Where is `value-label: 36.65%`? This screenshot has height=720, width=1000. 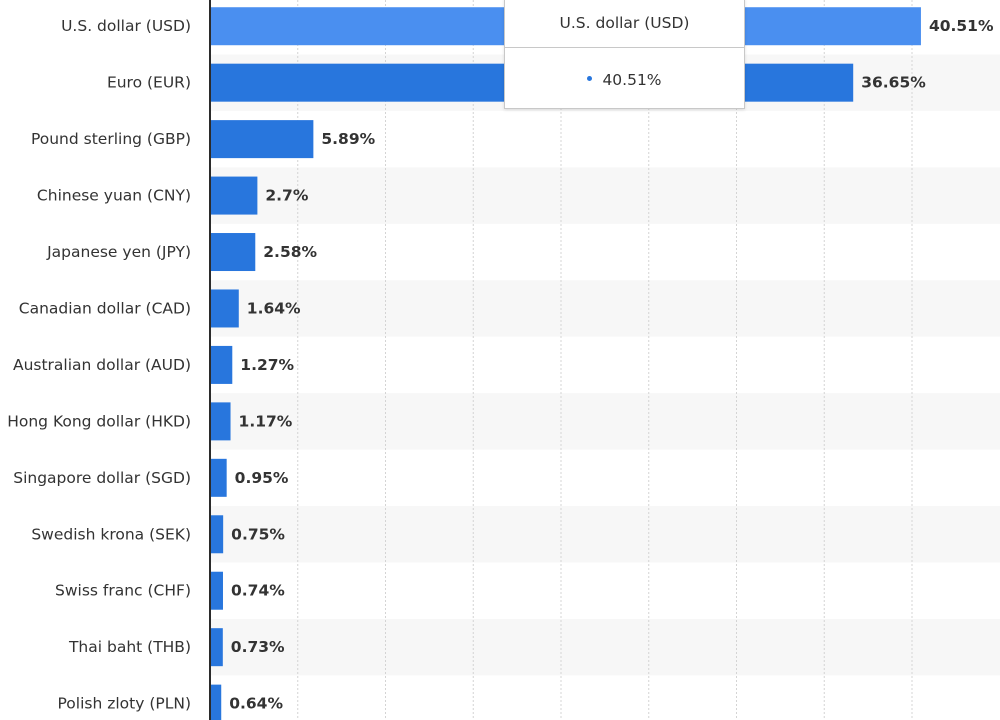 value-label: 36.65% is located at coordinates (893, 83).